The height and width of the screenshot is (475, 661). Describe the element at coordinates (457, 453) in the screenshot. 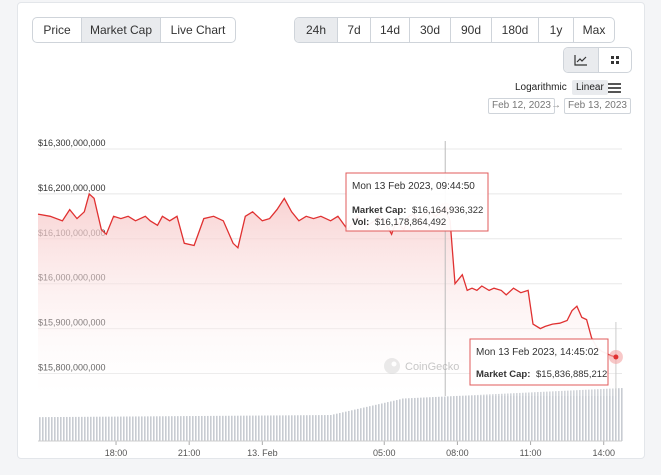

I see `x-tick-label: 08:00` at that location.